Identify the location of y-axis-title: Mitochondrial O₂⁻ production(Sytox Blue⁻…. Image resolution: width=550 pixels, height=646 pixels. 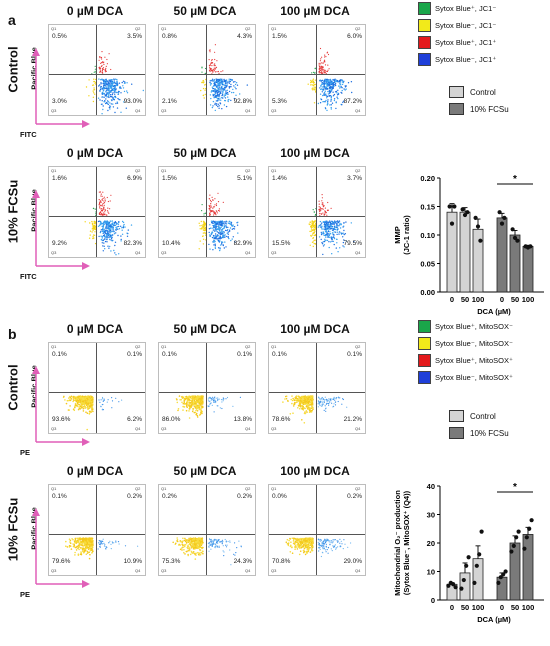
(402, 543).